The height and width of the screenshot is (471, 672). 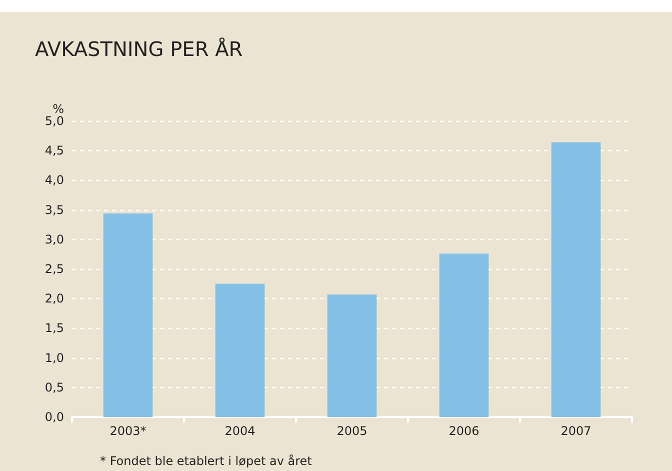 I want to click on y-axis-title: %, so click(x=58, y=109).